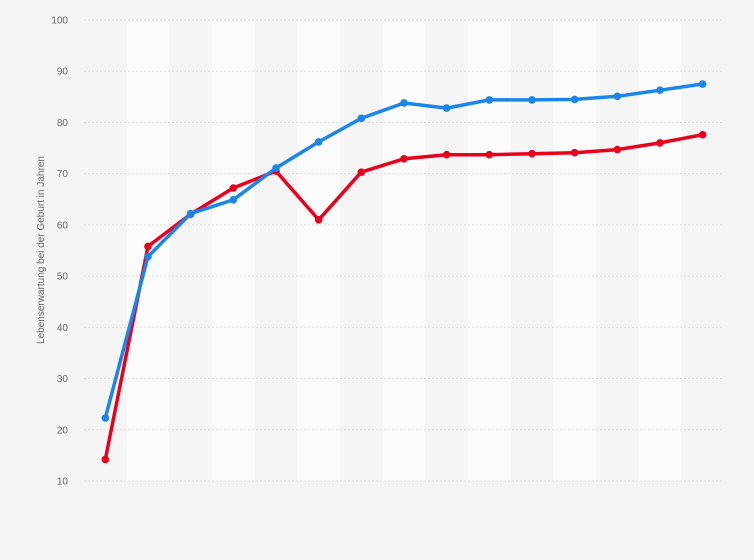  I want to click on y-tick-label: 30, so click(63, 379).